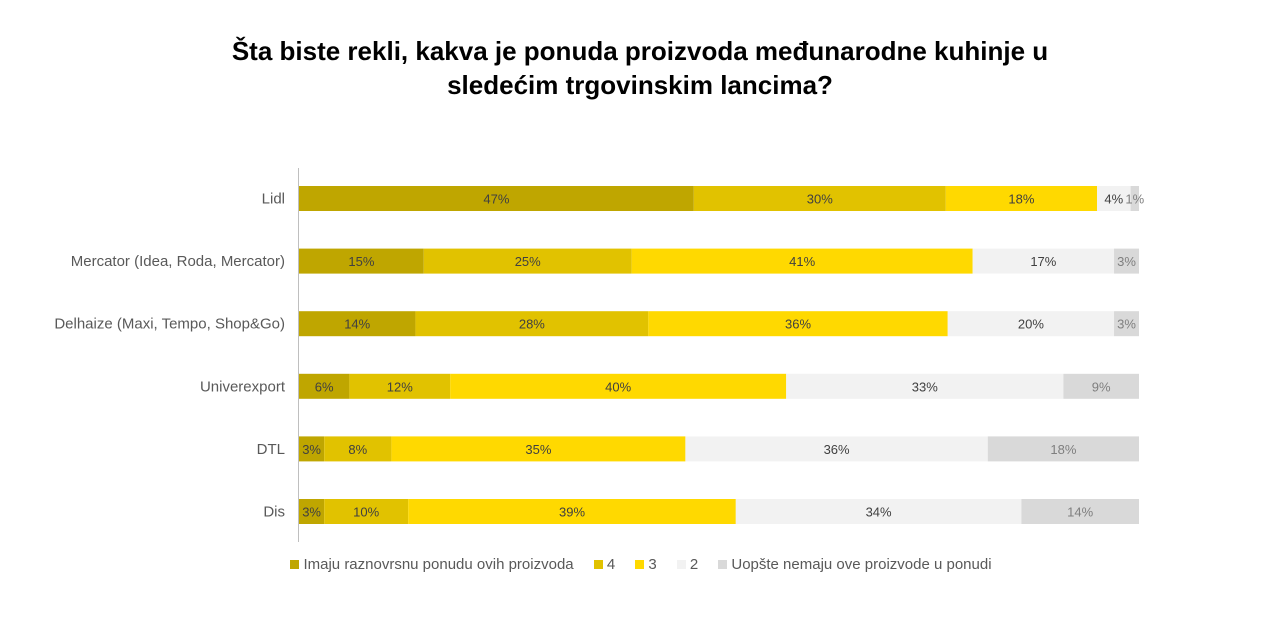 Image resolution: width=1280 pixels, height=630 pixels. I want to click on data-label: 20%, so click(1031, 324).